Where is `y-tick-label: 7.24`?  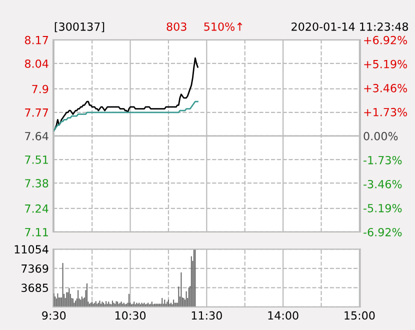 y-tick-label: 7.24 is located at coordinates (36, 208).